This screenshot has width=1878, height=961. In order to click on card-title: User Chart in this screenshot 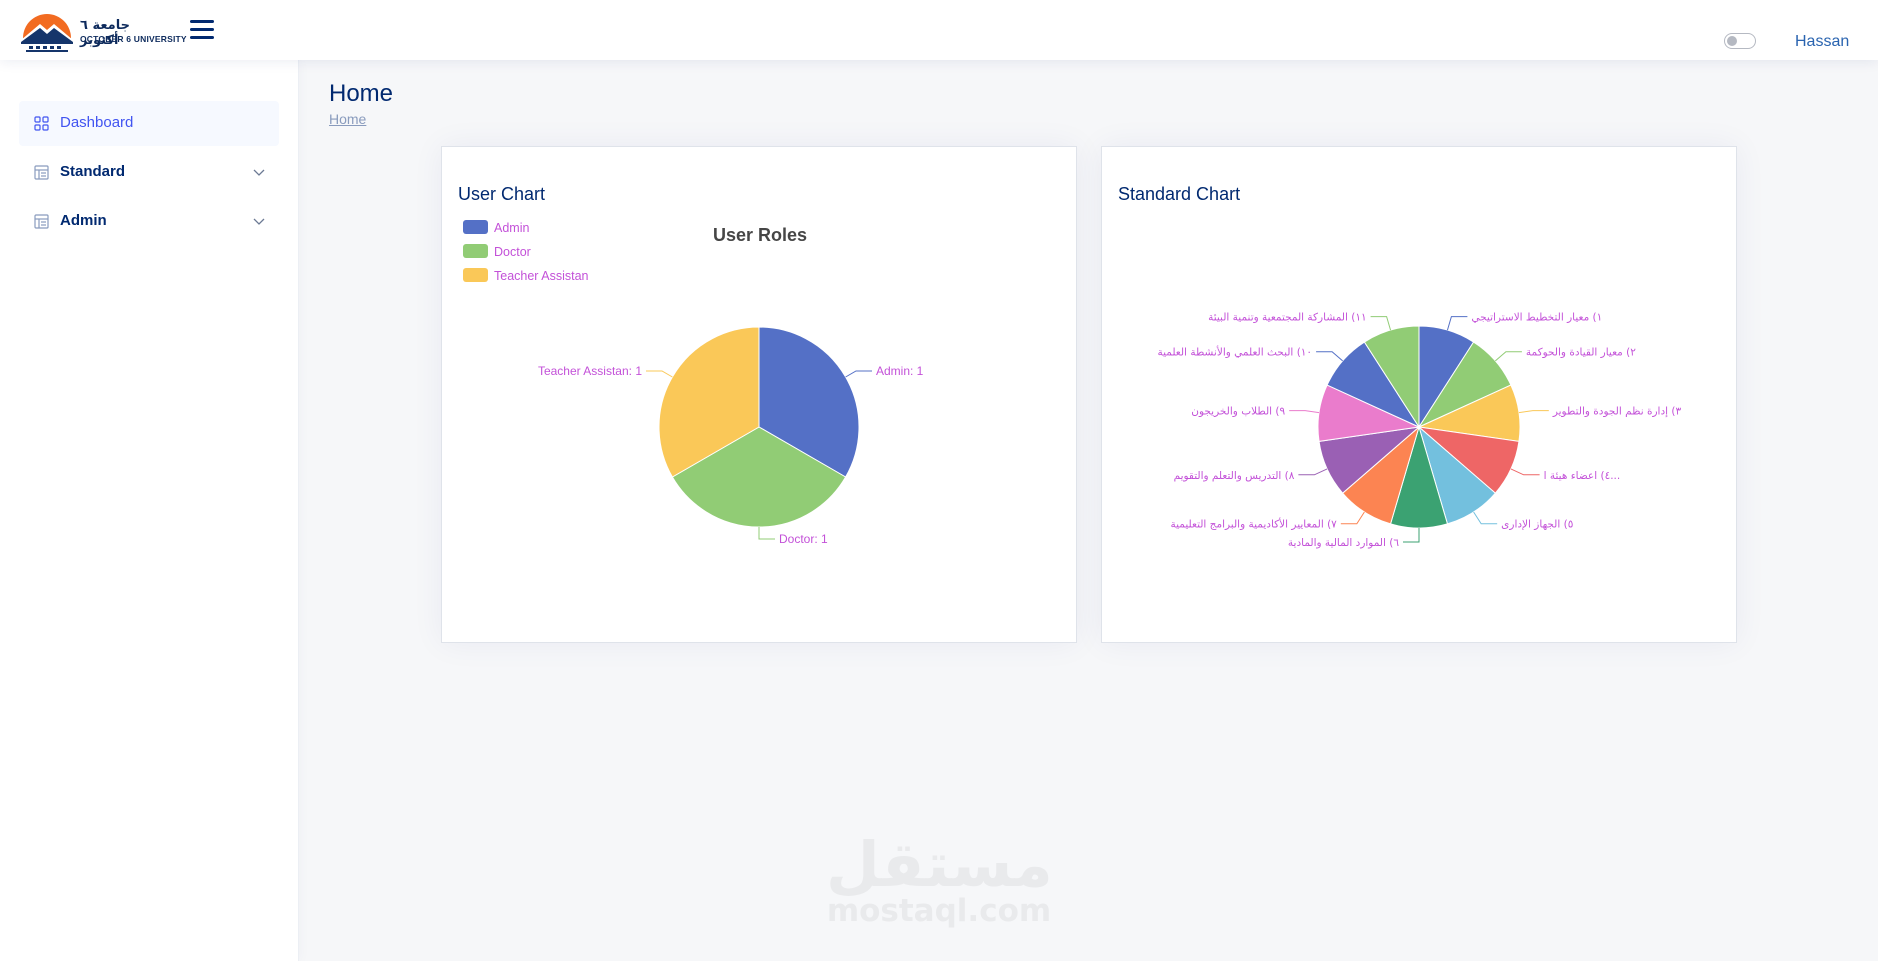, I will do `click(502, 194)`.